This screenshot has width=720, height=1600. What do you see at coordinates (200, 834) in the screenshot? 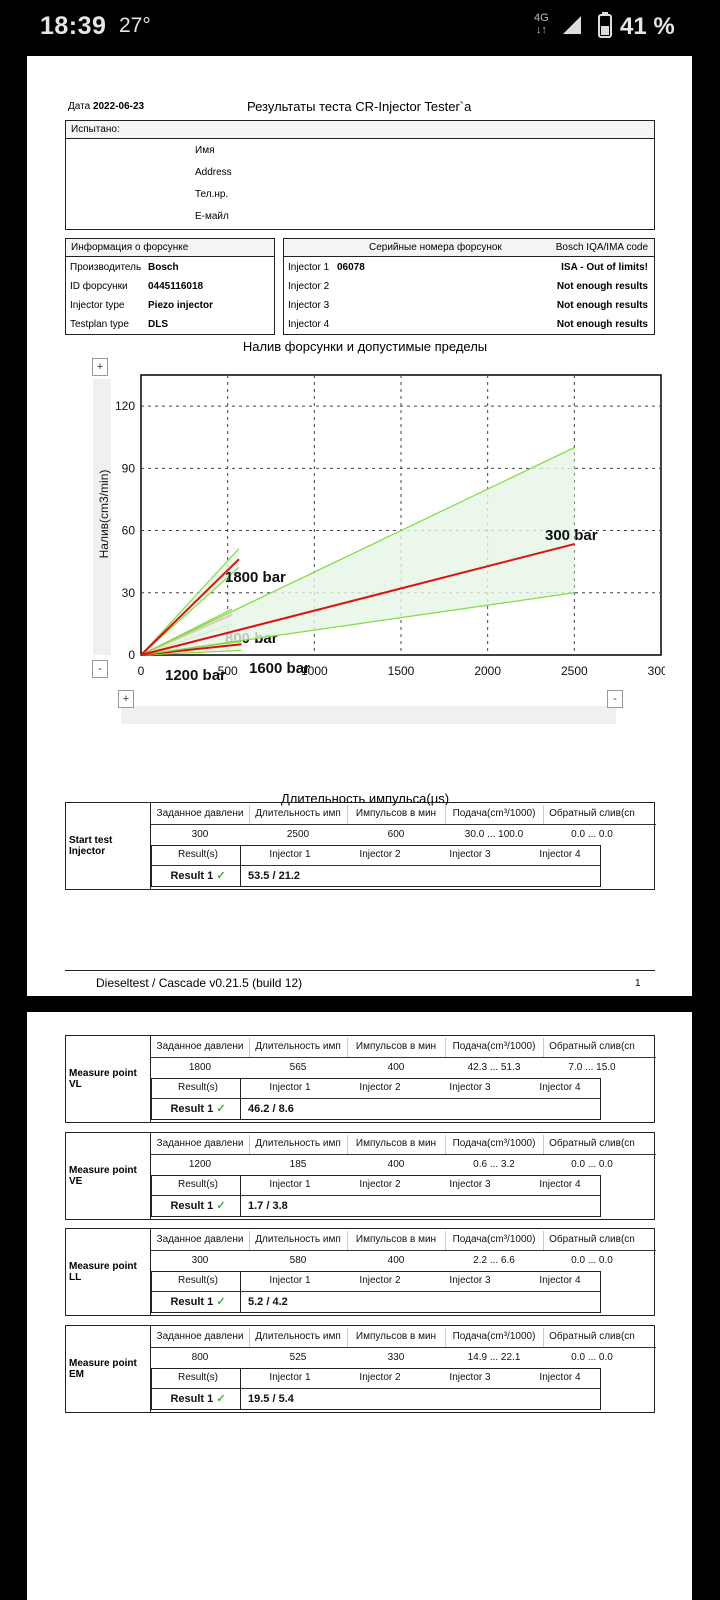
I see `column-value: 300` at bounding box center [200, 834].